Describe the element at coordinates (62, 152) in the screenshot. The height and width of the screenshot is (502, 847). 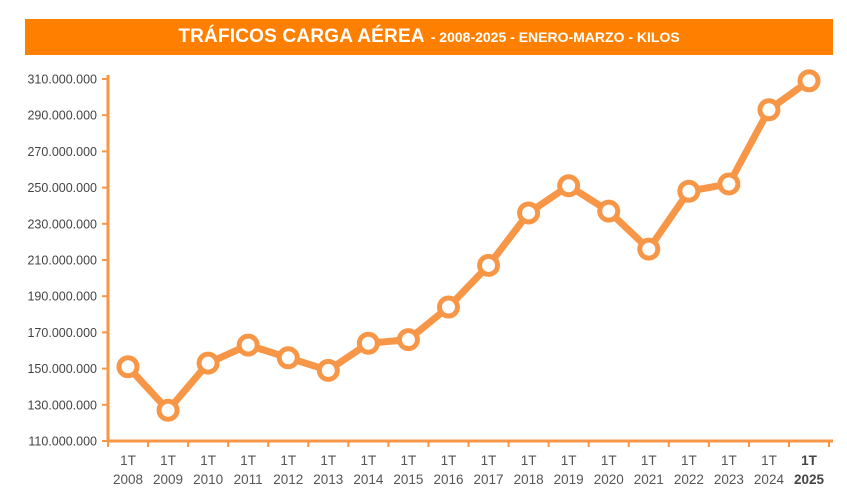
I see `y-tick-label: 270.000.000` at that location.